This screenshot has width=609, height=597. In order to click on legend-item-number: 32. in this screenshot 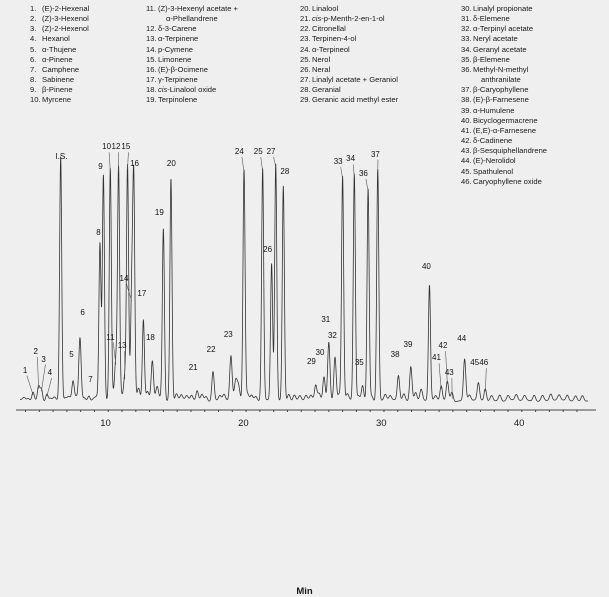, I will do `click(467, 29)`.